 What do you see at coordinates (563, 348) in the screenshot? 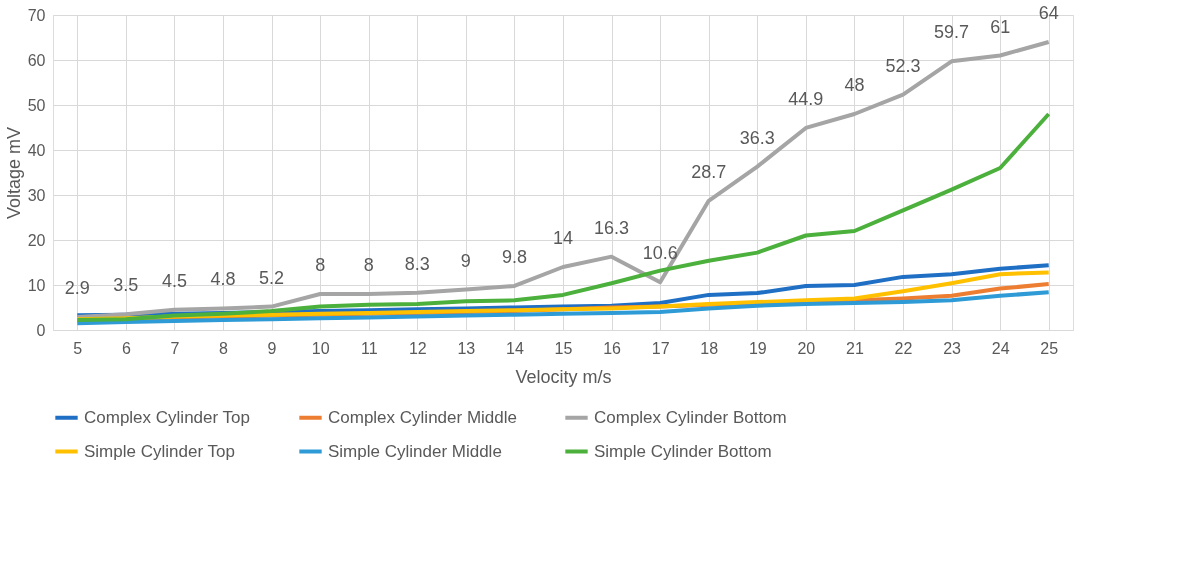
I see `x-tick-label: 15` at bounding box center [563, 348].